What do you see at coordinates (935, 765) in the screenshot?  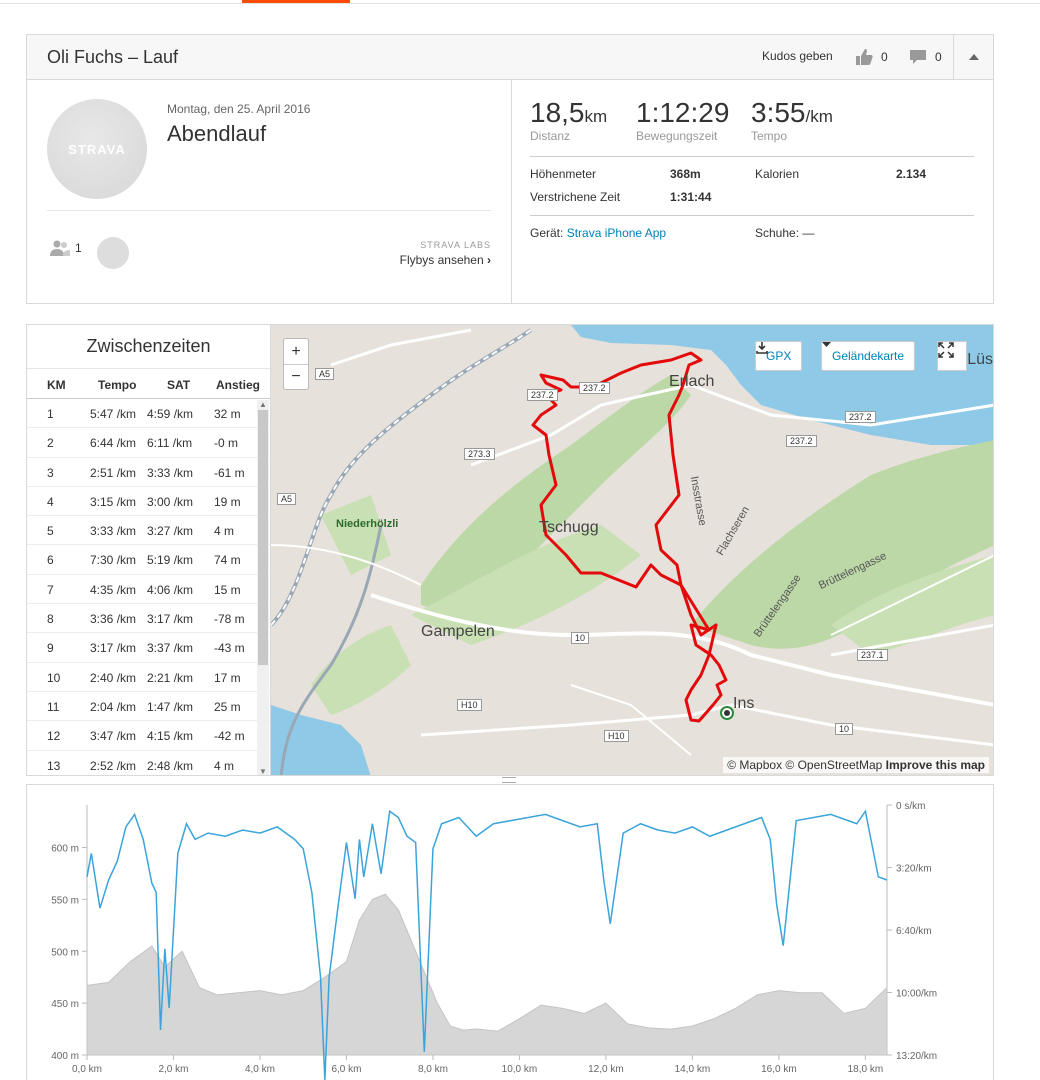 I see `improve-map-link: Improve this map` at bounding box center [935, 765].